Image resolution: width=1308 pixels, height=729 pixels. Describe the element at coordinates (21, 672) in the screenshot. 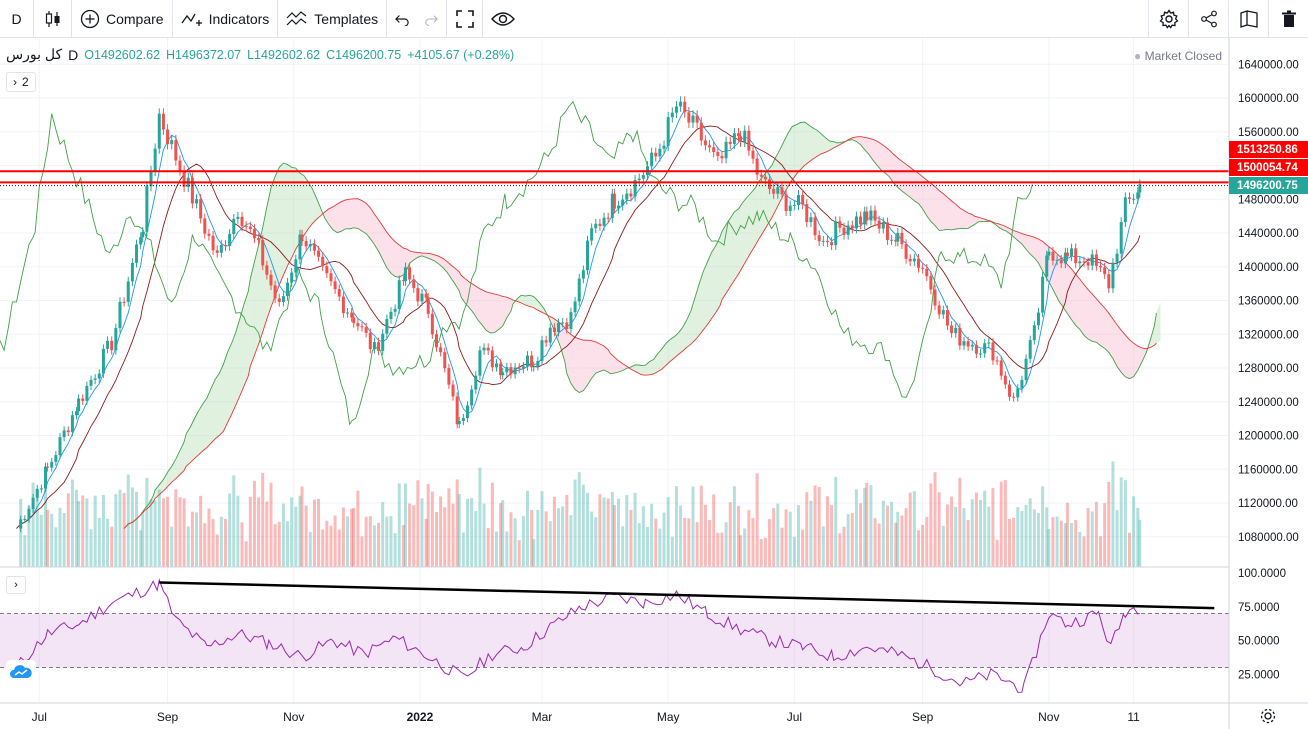

I see `tradingview-logo` at that location.